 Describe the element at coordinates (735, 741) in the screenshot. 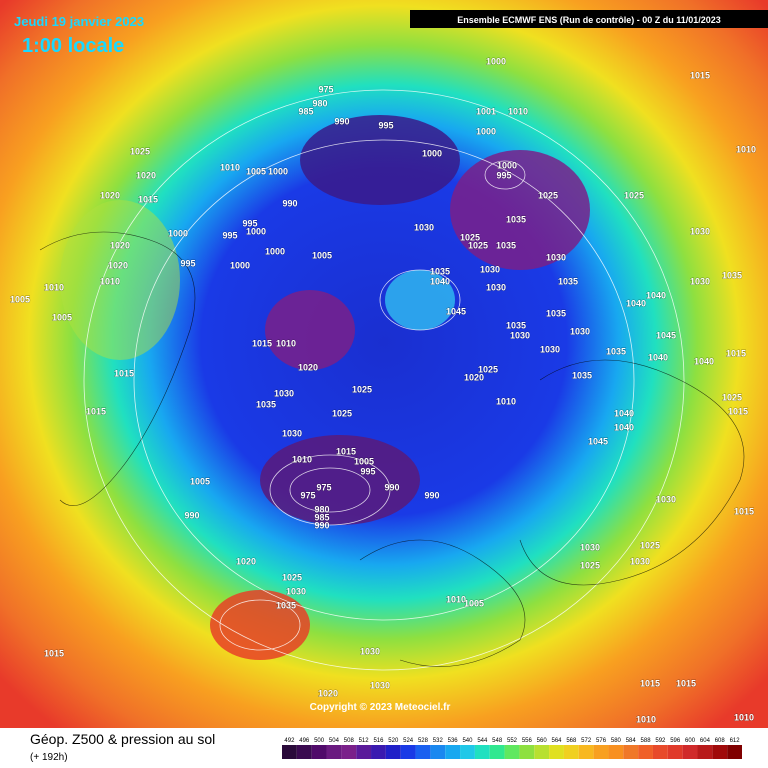

I see `colorbar-label: 612` at that location.